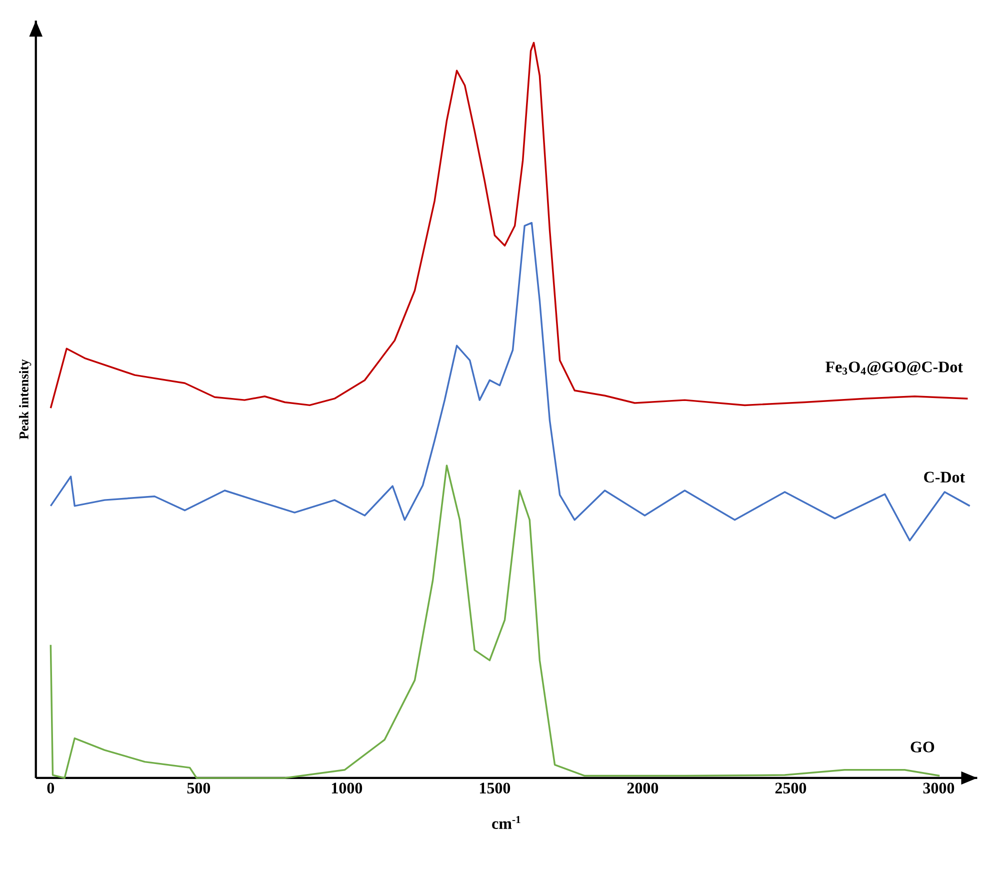  Describe the element at coordinates (25, 399) in the screenshot. I see `y-axis-title: Peak intensity` at that location.